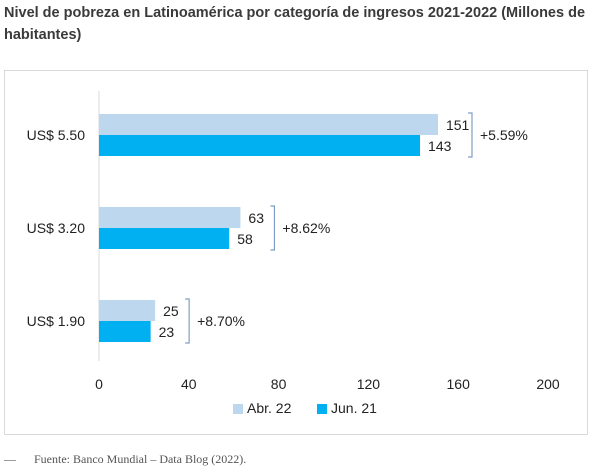 The image size is (602, 476). I want to click on data-label: 63, so click(256, 218).